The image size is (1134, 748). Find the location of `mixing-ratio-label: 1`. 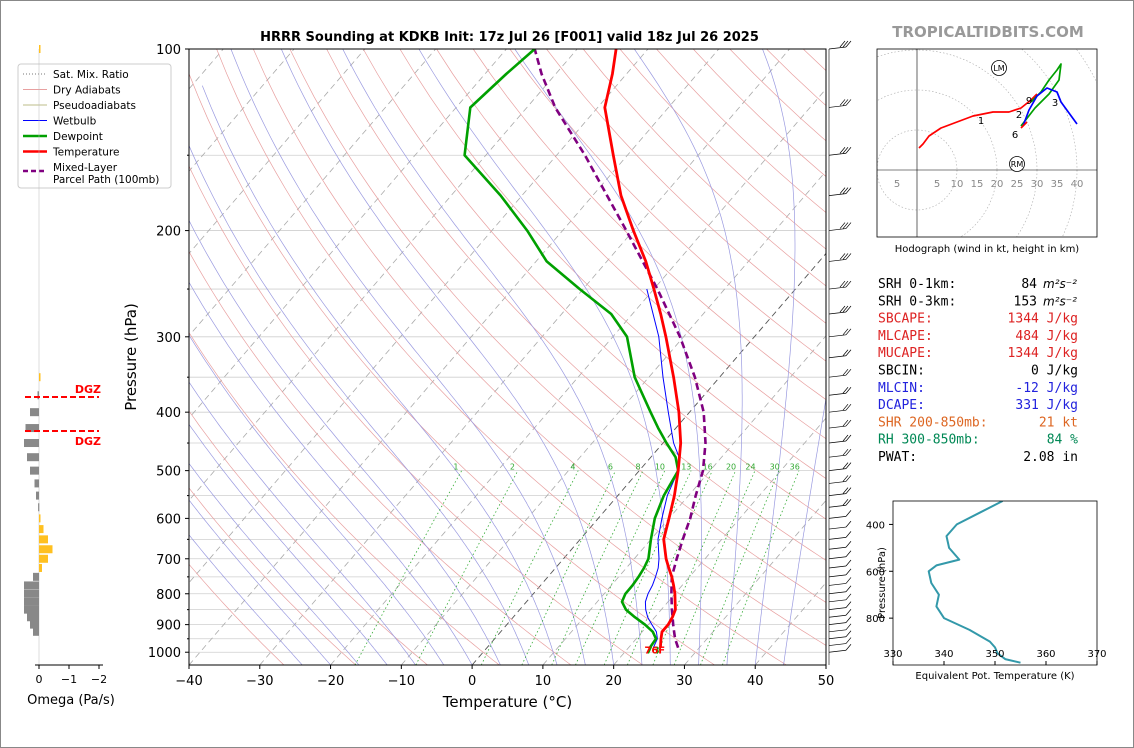

mixing-ratio-label: 1 is located at coordinates (455, 467).